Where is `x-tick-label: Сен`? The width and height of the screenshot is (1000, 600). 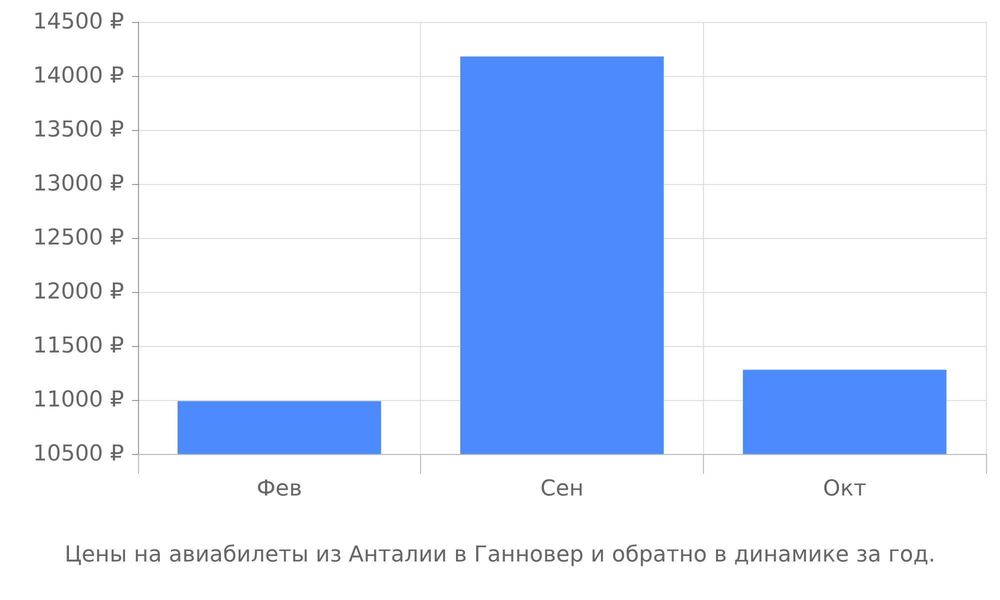
x-tick-label: Сен is located at coordinates (562, 489).